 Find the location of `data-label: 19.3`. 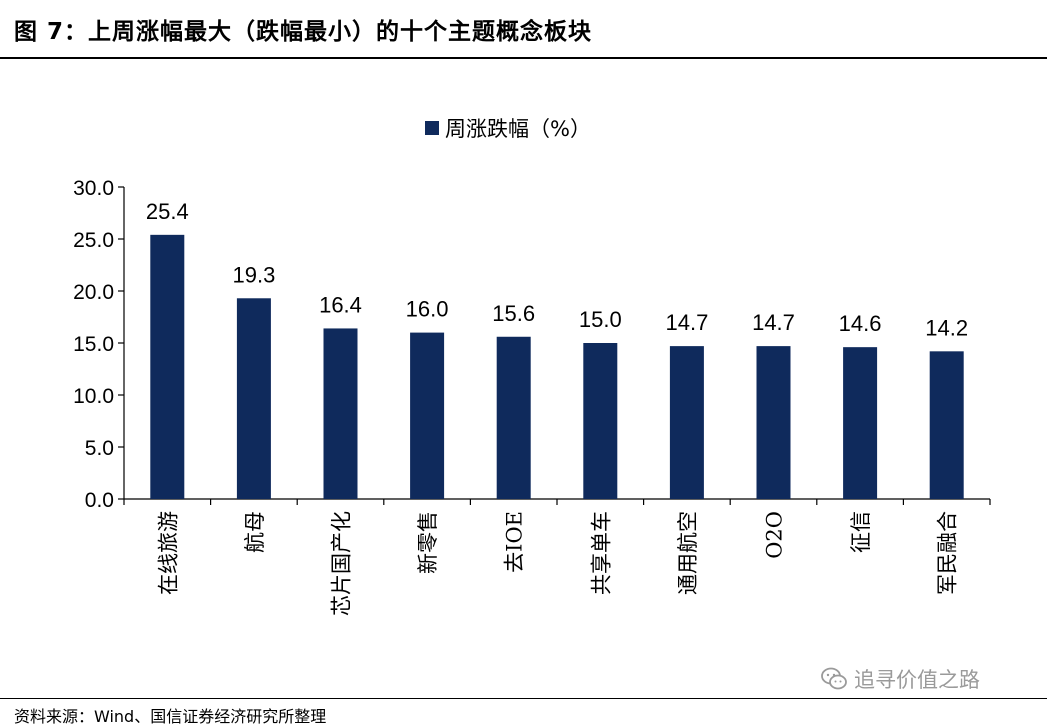

data-label: 19.3 is located at coordinates (253, 274).